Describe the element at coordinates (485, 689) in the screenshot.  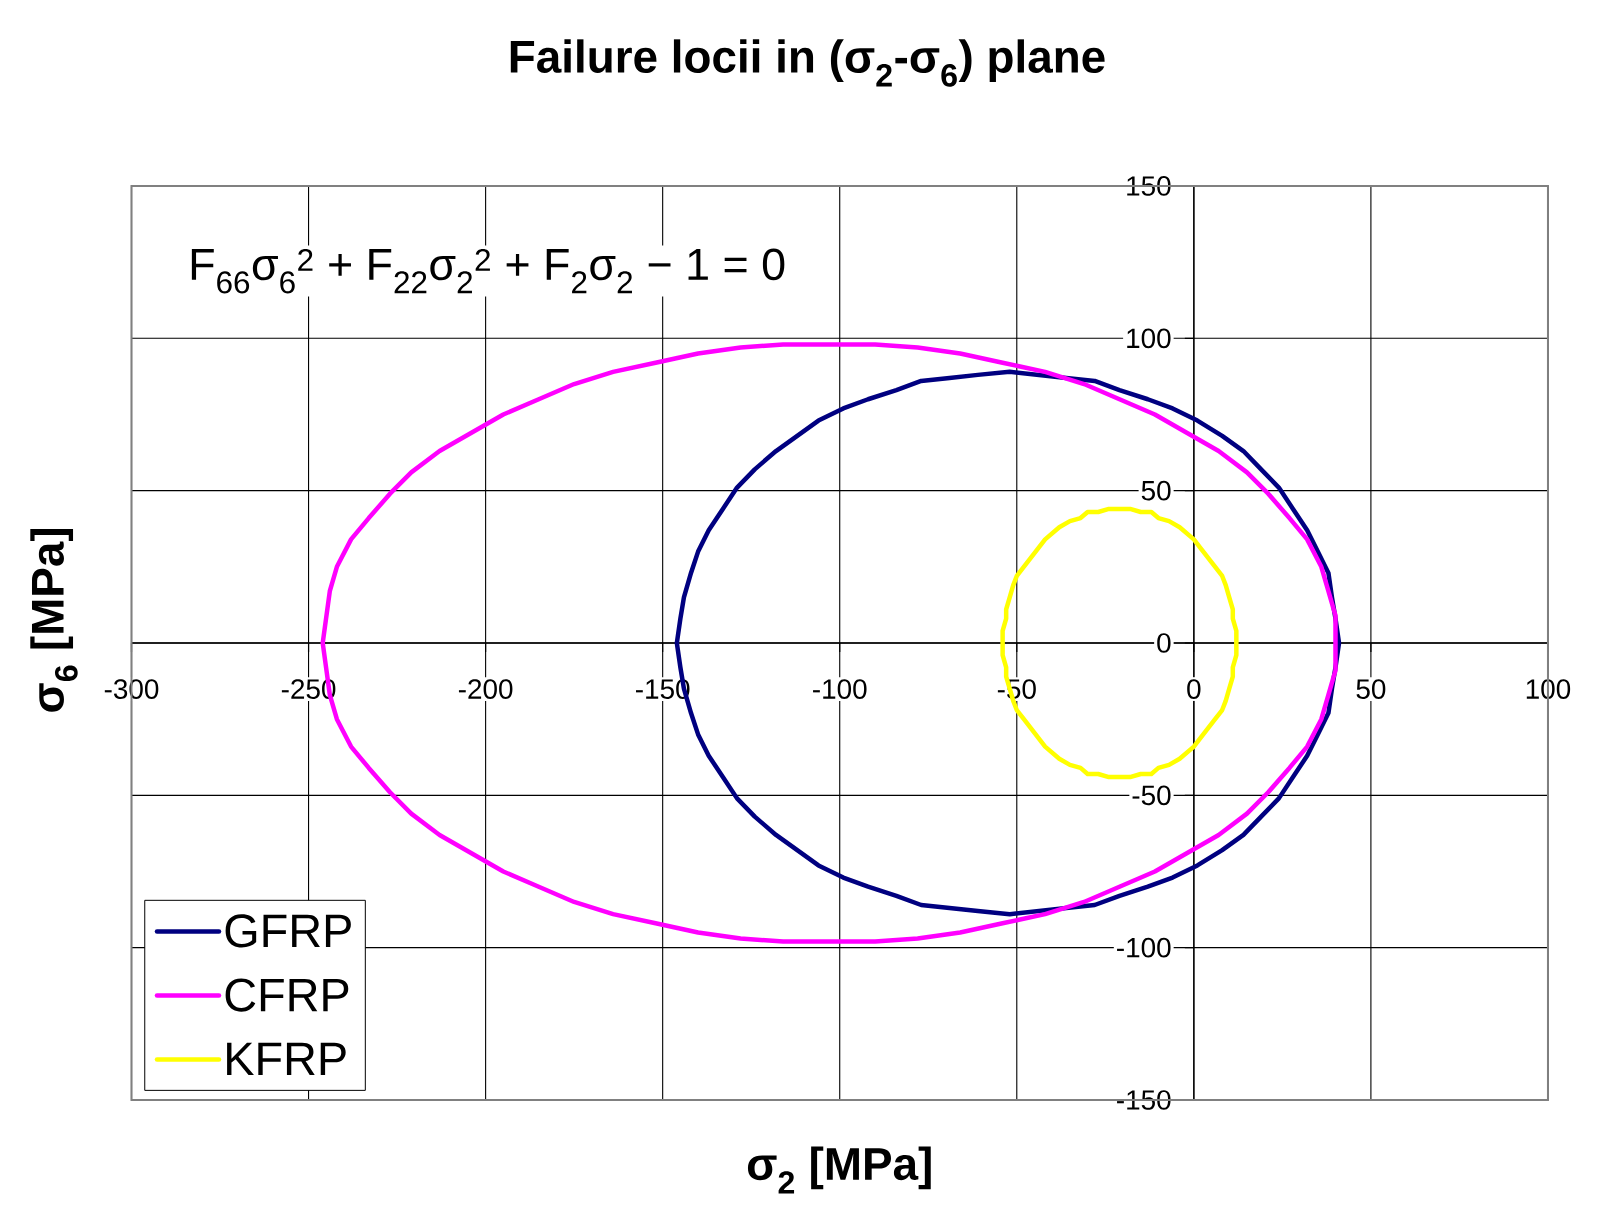
I see `x-tick-label: -200` at that location.